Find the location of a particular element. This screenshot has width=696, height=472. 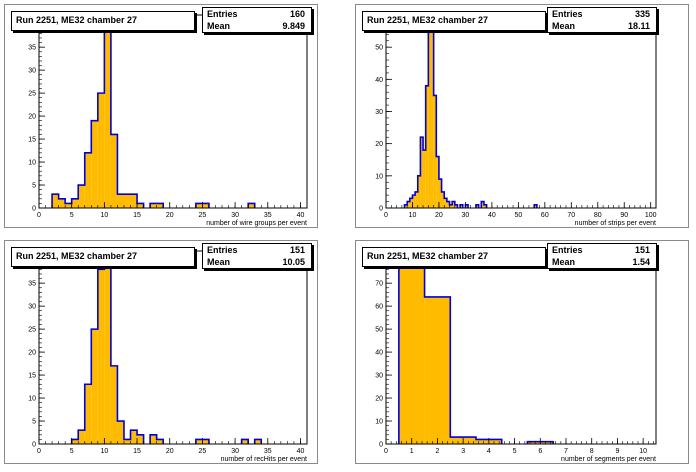

entries-value: 335 is located at coordinates (642, 14).